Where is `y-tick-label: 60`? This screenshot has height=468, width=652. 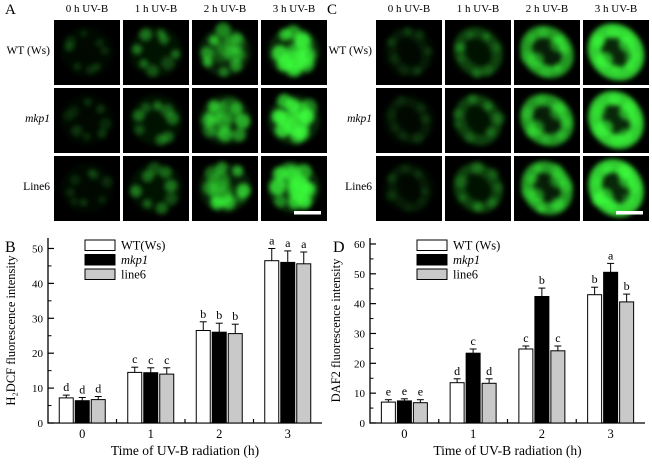 y-tick-label: 60 is located at coordinates (360, 245).